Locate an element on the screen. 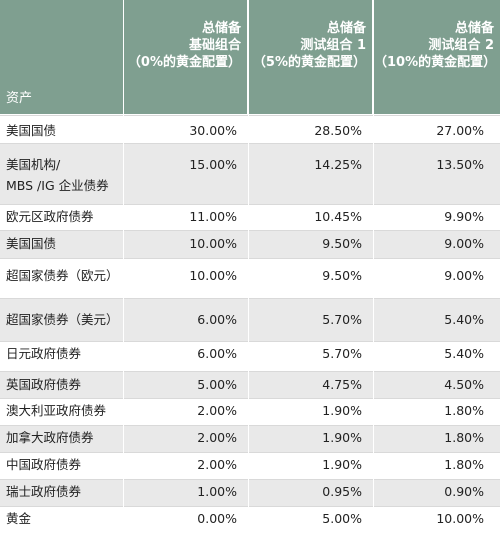 This screenshot has height=535, width=500. table-row: 超国家债券（美元） 6.00% 5.70% 5.40% is located at coordinates (250, 319).